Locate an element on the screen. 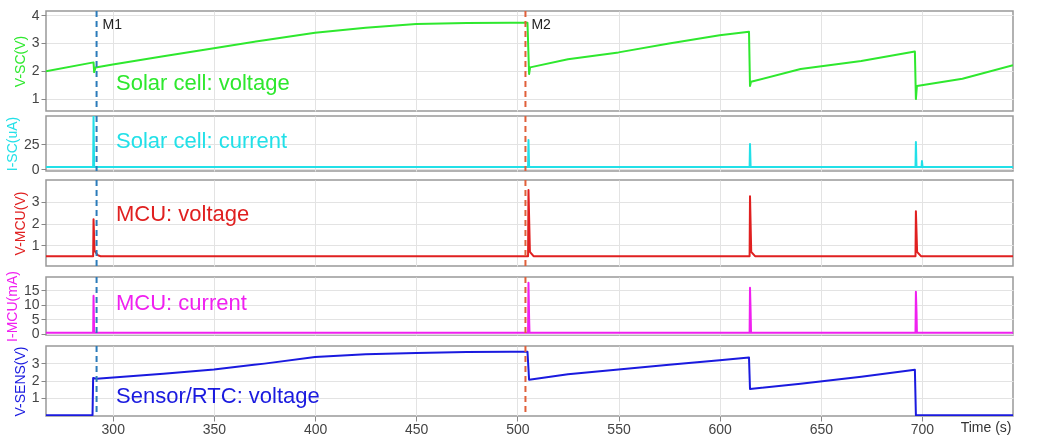  ref-line-label: M1 is located at coordinates (112, 24).